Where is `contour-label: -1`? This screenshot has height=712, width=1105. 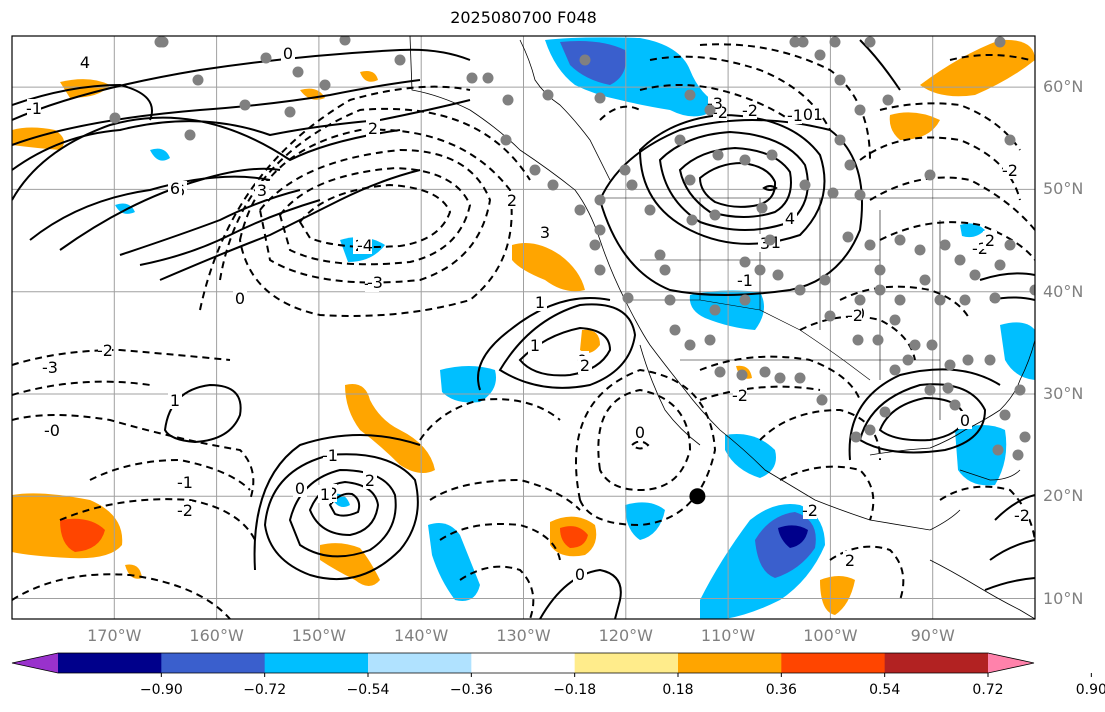
contour-label: -1 is located at coordinates (34, 108).